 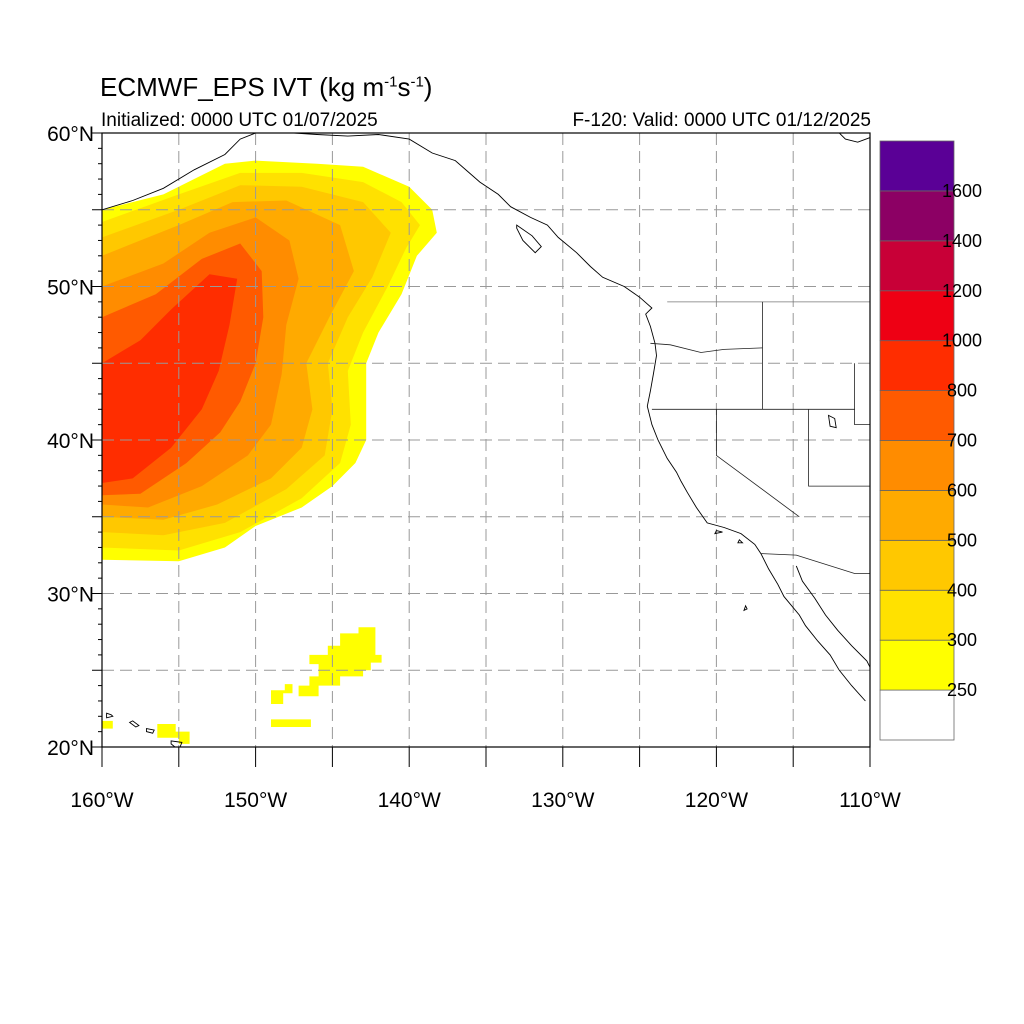 I want to click on coastline-alaska, so click(x=179, y=172).